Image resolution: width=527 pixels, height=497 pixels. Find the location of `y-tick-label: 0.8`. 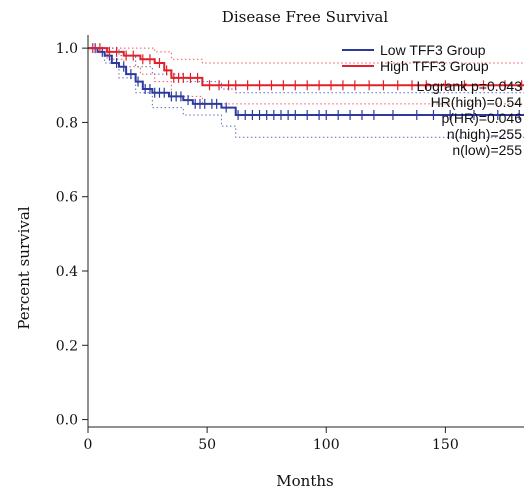

y-tick-label: 0.8 is located at coordinates (67, 123).